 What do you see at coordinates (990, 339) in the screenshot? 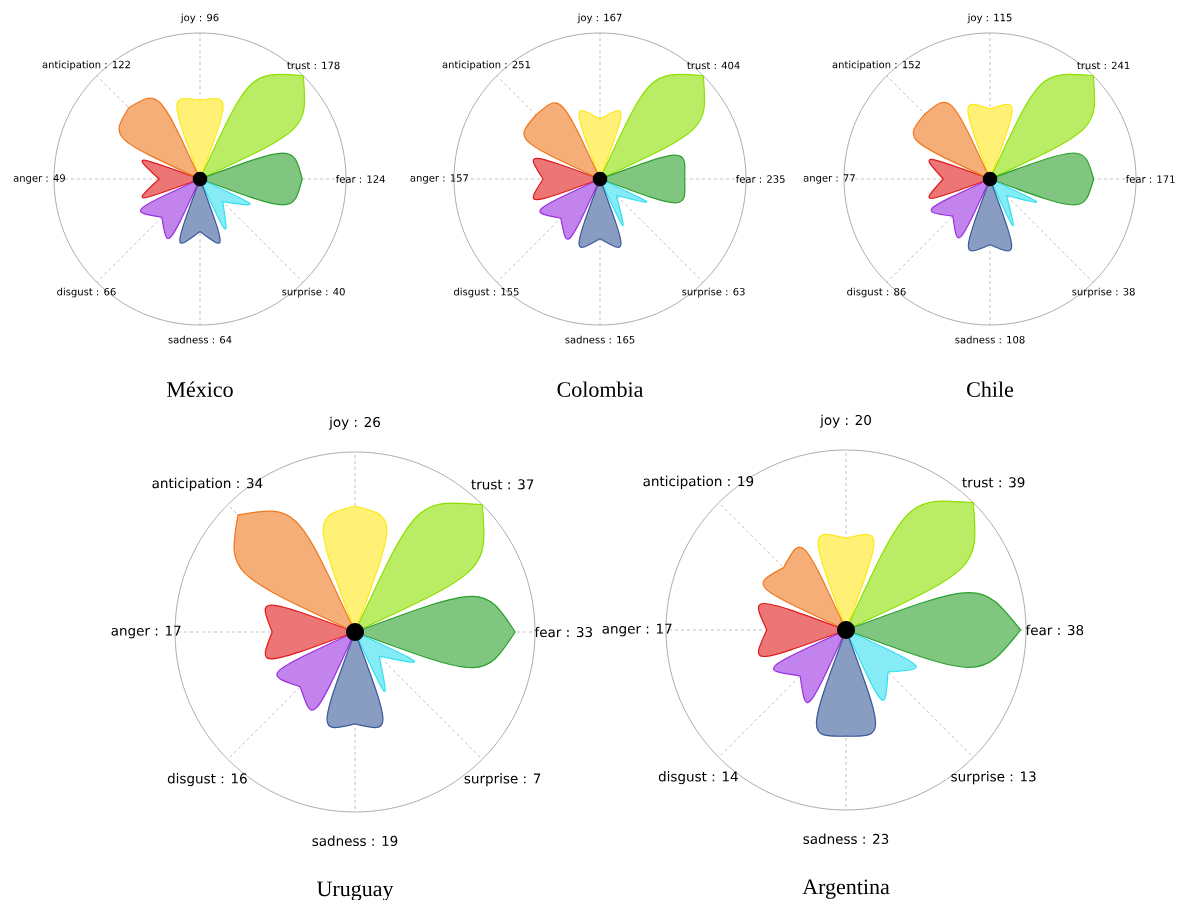
I see `spoke-label: sadness : 108` at bounding box center [990, 339].